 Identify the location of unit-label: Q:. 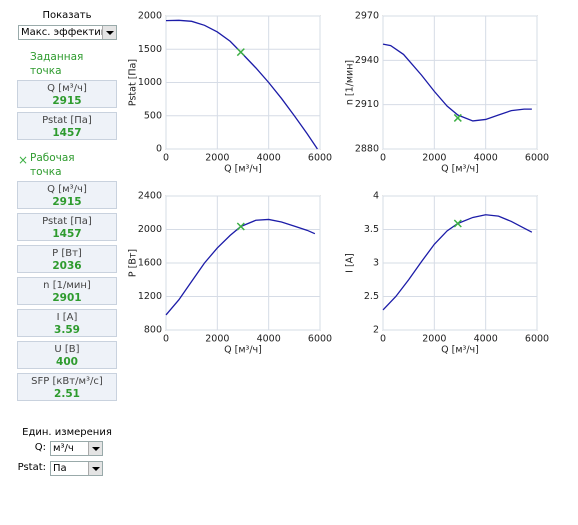
(40, 447).